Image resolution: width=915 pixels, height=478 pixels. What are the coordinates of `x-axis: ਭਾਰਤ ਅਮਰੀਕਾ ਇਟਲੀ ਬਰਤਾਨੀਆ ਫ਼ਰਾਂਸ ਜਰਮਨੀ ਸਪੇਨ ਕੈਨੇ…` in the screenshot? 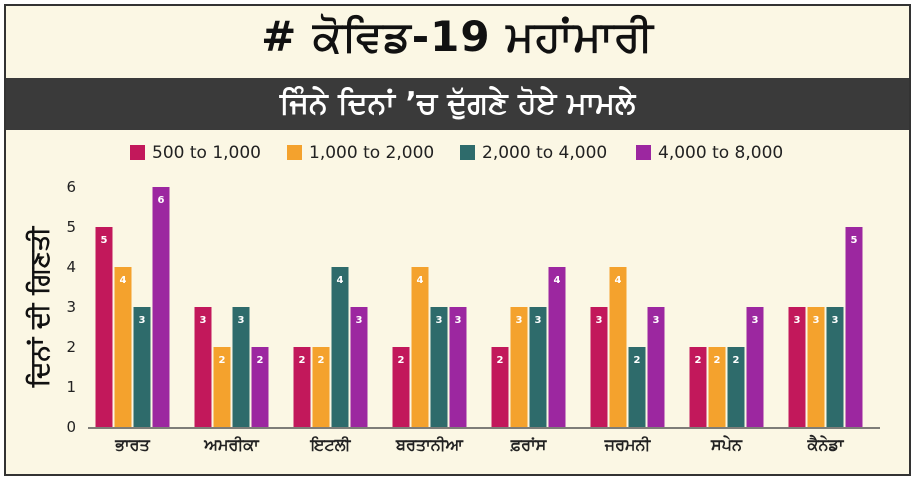 It's located at (484, 440).